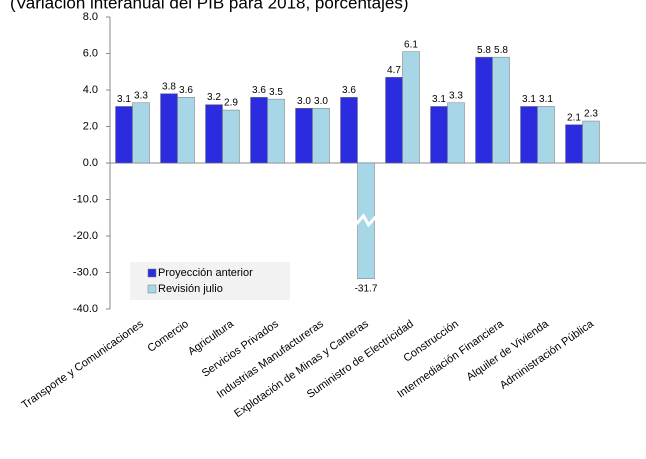 The width and height of the screenshot is (646, 459). What do you see at coordinates (240, 349) in the screenshot?
I see `x-tick-label: Servicios Privados` at bounding box center [240, 349].